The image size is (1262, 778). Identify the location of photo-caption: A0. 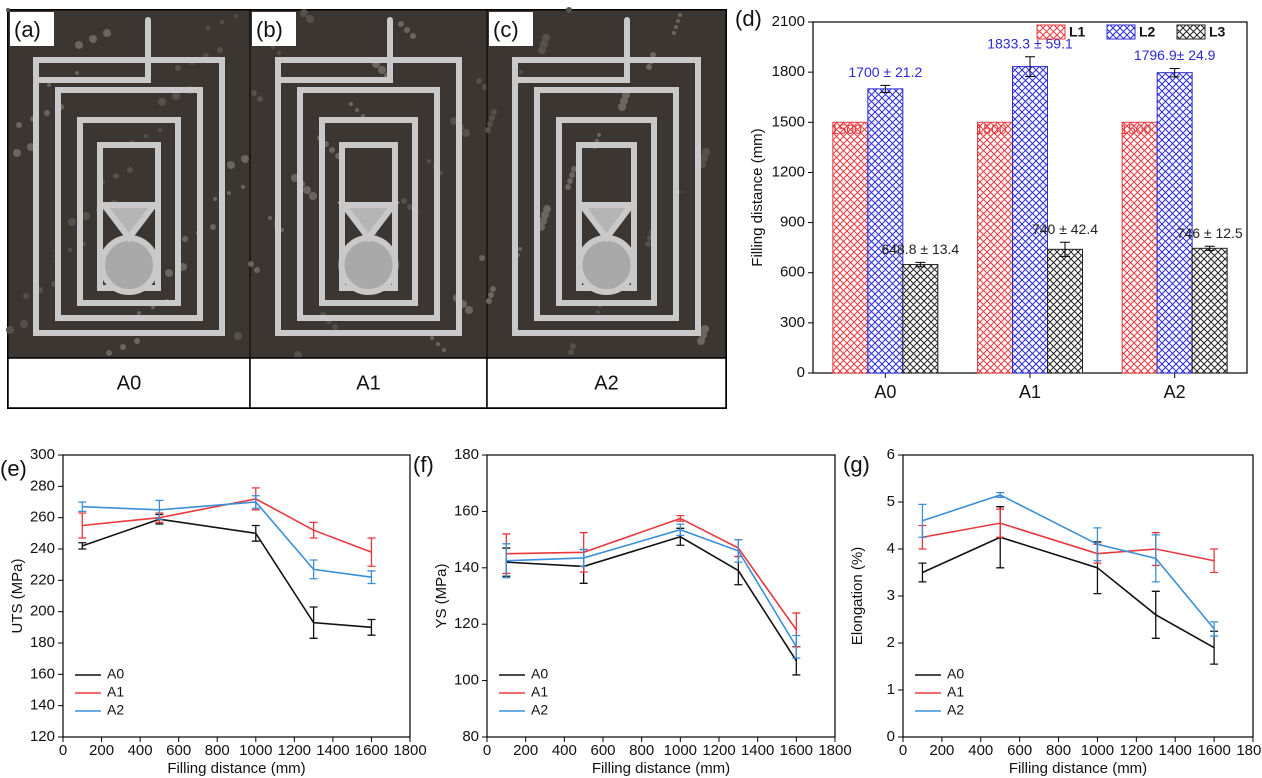
(129, 383).